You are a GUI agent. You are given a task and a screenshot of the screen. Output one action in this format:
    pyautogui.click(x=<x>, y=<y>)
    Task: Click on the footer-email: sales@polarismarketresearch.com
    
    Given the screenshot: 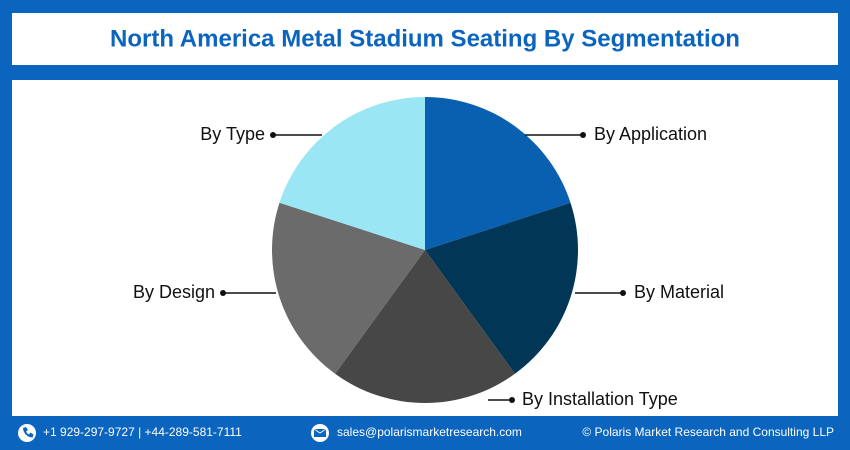 What is the action you would take?
    pyautogui.click(x=429, y=432)
    